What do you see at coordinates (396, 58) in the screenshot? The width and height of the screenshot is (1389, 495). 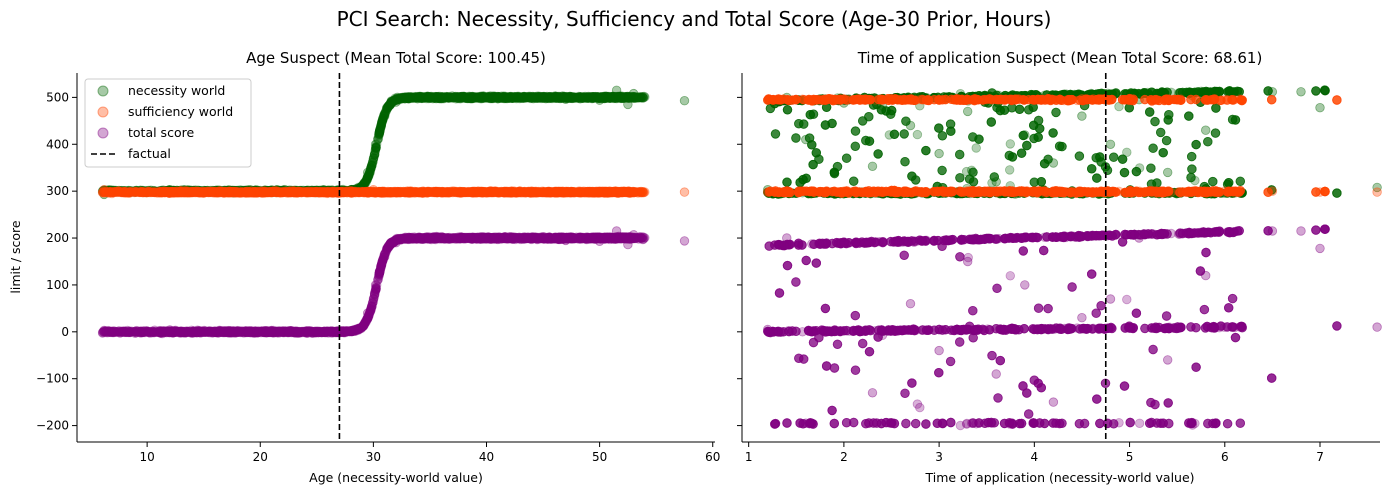 I see `left-panel-title: Age Suspect (Mean Total Score: 100.45)` at bounding box center [396, 58].